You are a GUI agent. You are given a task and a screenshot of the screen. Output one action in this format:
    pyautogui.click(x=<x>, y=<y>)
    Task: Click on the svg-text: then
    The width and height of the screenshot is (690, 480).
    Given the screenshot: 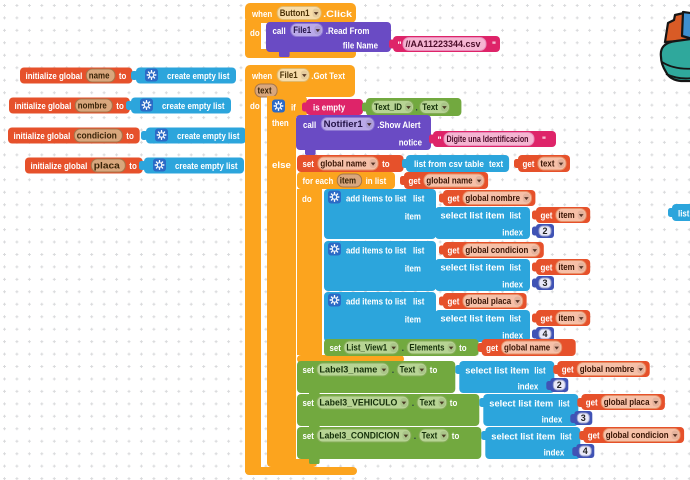 What is the action you would take?
    pyautogui.click(x=280, y=123)
    